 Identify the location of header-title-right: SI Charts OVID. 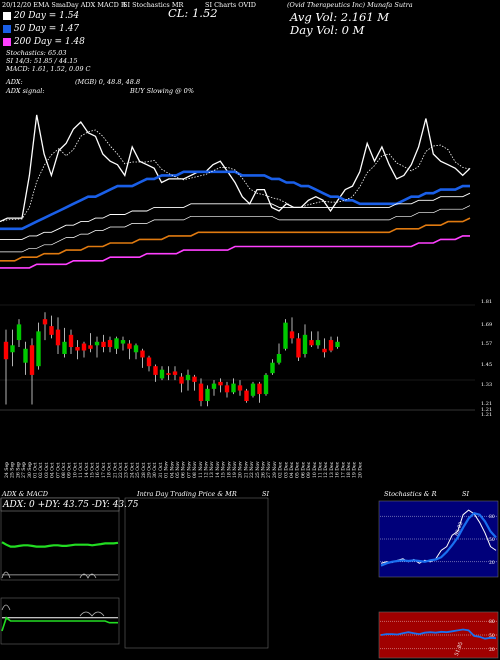
(230, 5).